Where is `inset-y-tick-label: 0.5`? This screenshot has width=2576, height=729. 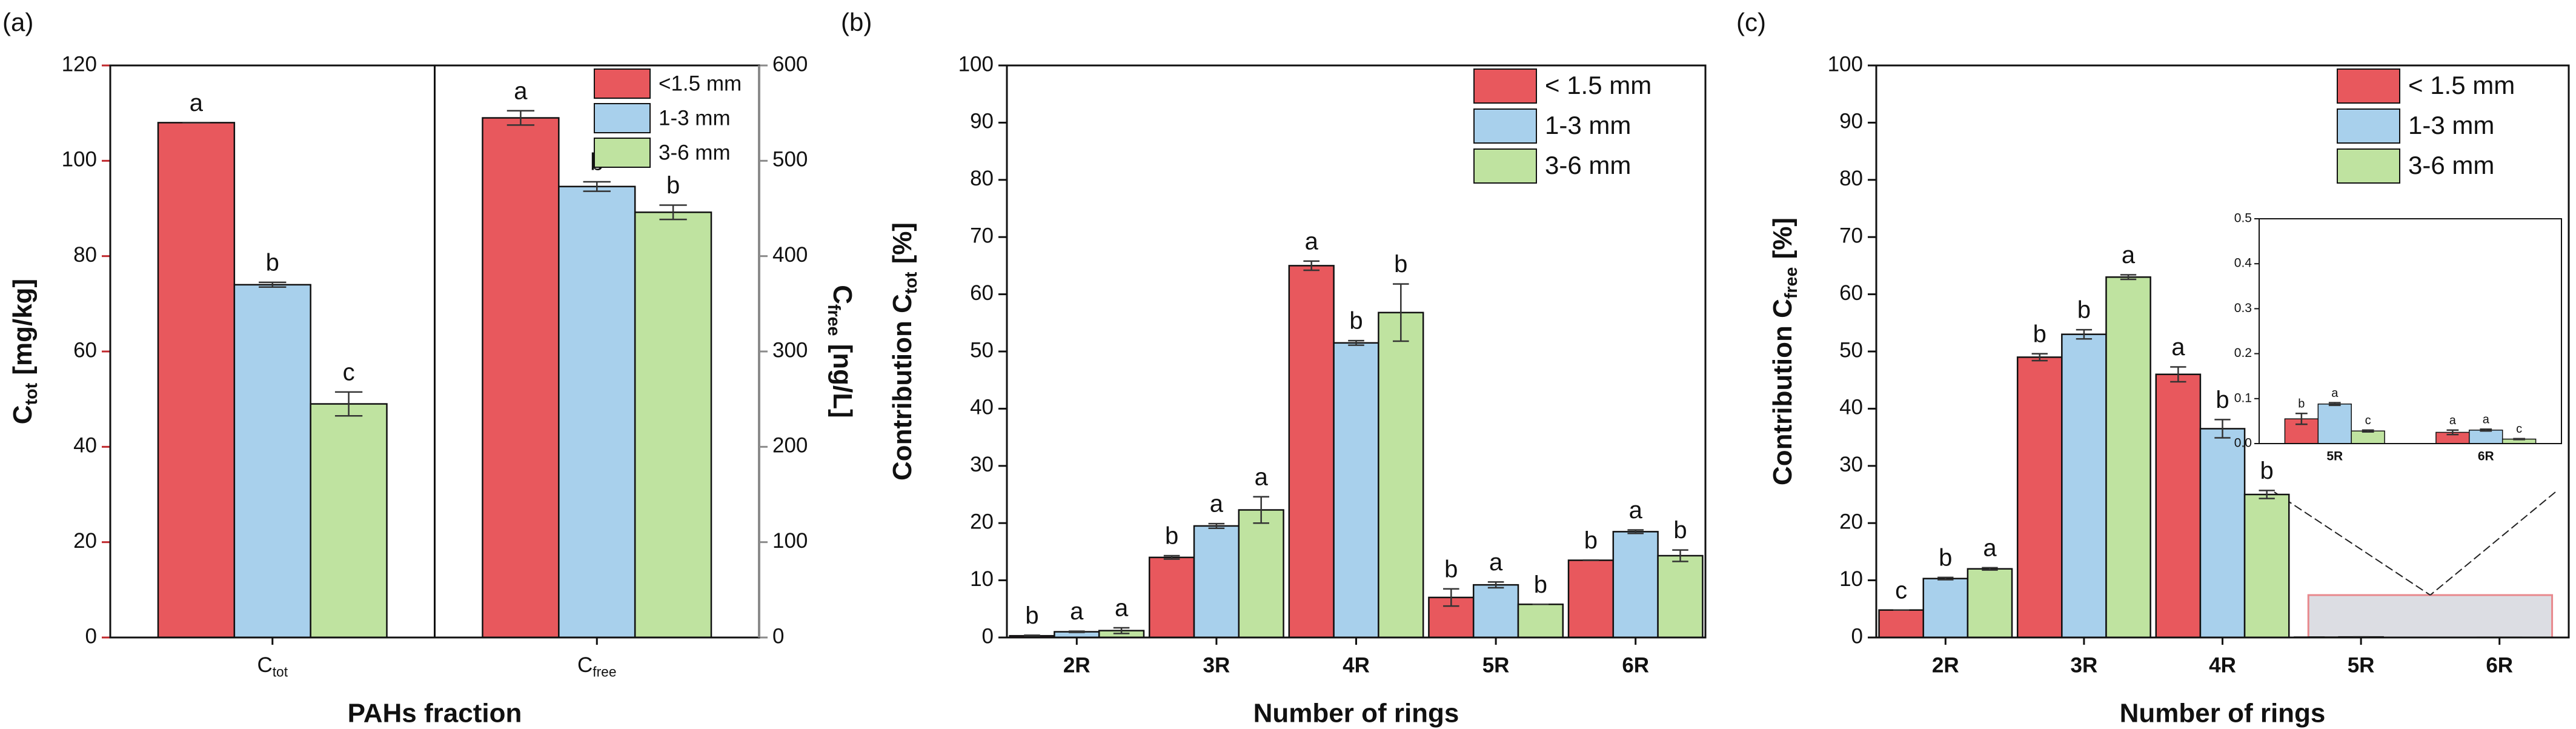 inset-y-tick-label: 0.5 is located at coordinates (2243, 218).